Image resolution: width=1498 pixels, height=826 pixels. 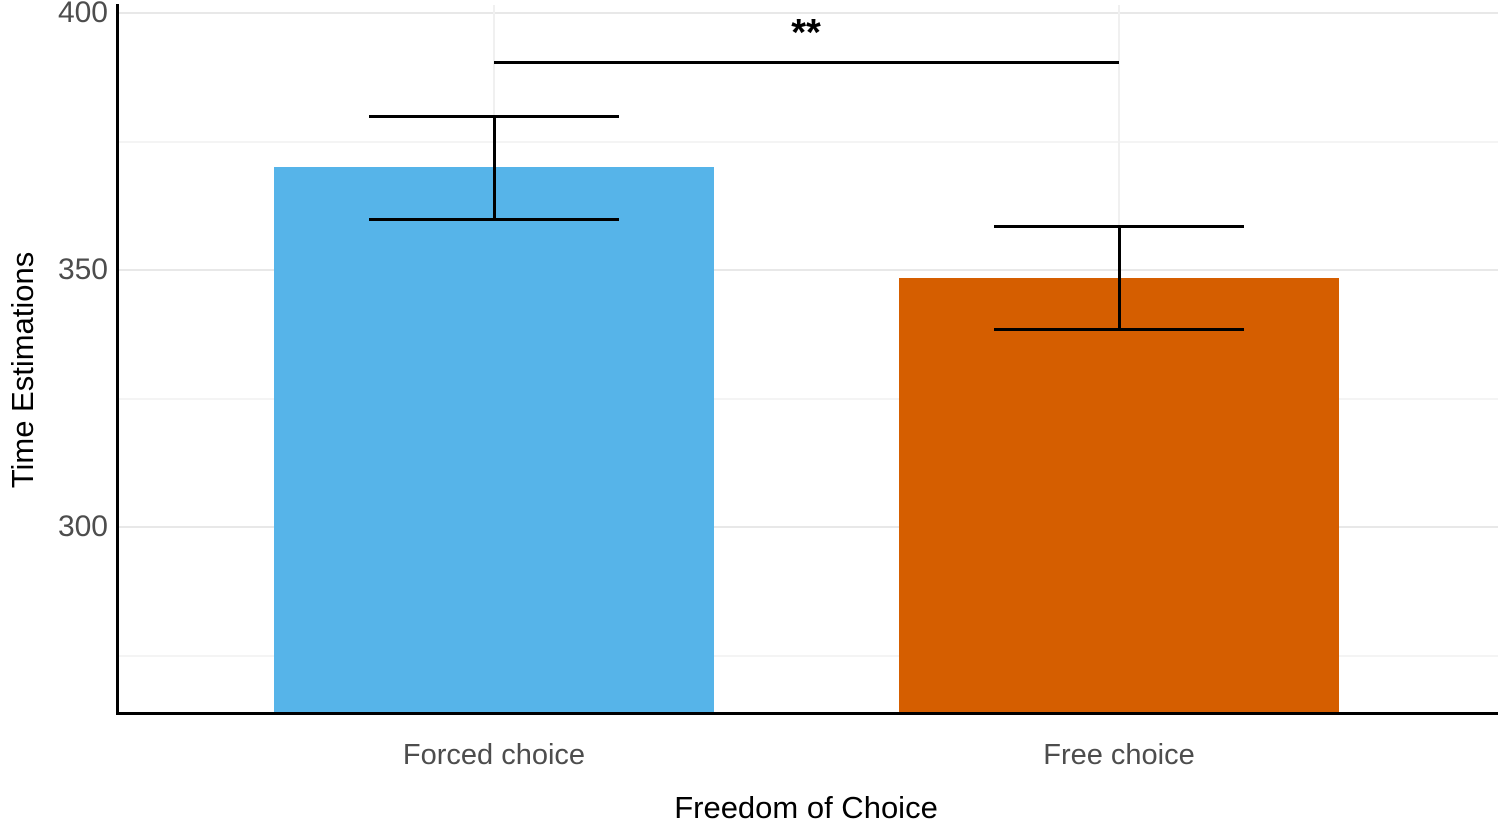 What do you see at coordinates (82, 14) in the screenshot?
I see `y-tick-label: 400` at bounding box center [82, 14].